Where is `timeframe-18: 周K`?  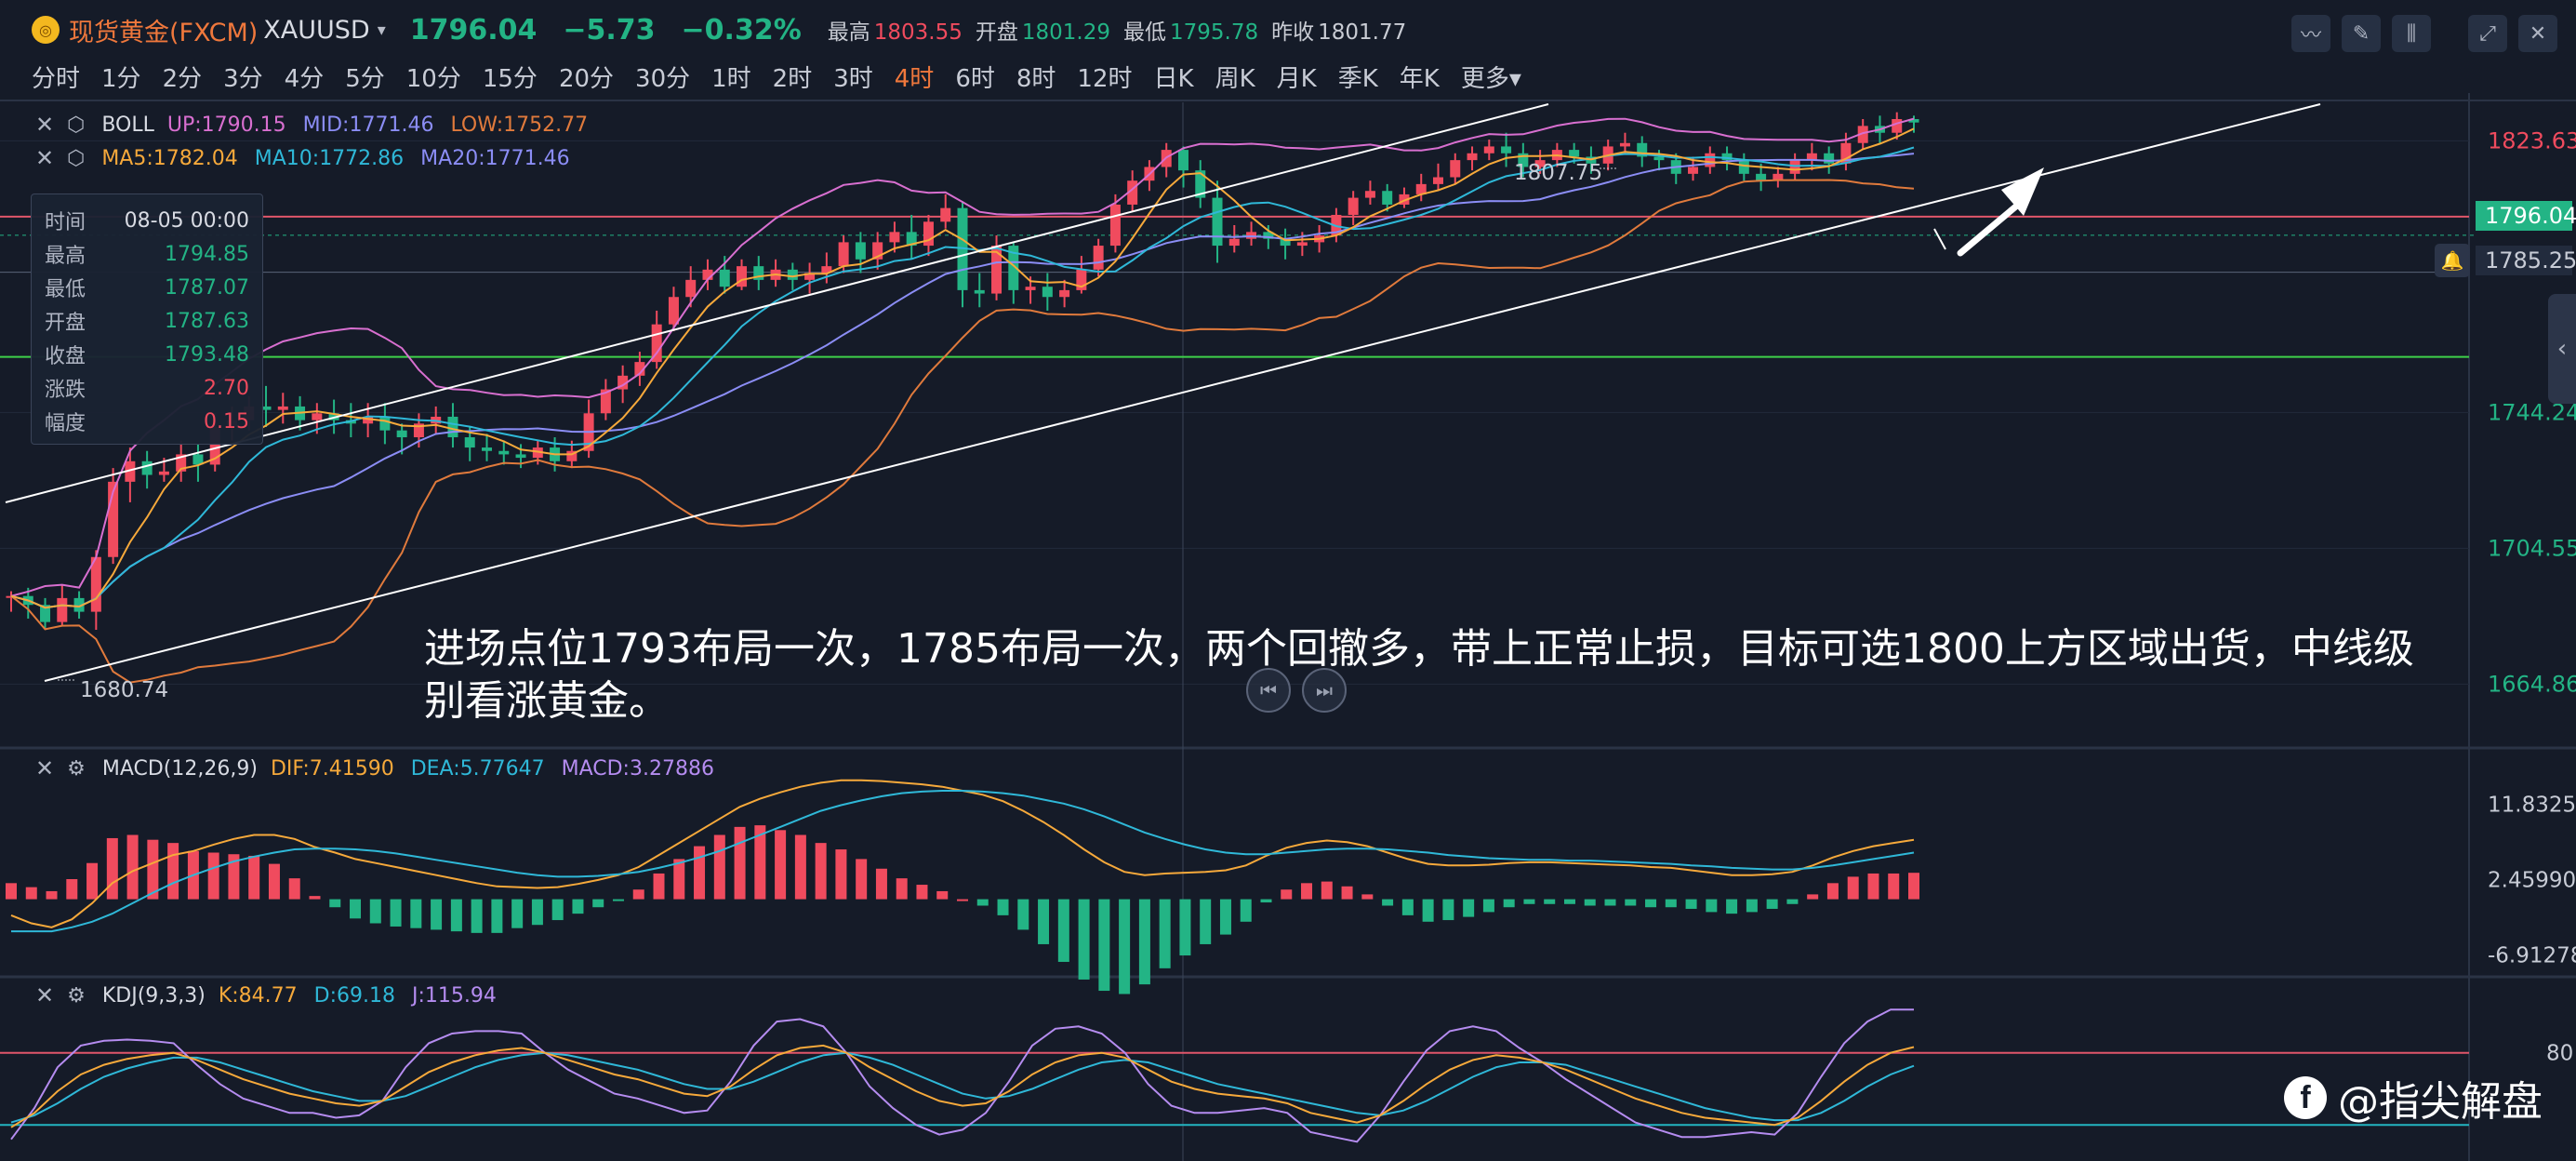 timeframe-18: 周K is located at coordinates (1235, 78).